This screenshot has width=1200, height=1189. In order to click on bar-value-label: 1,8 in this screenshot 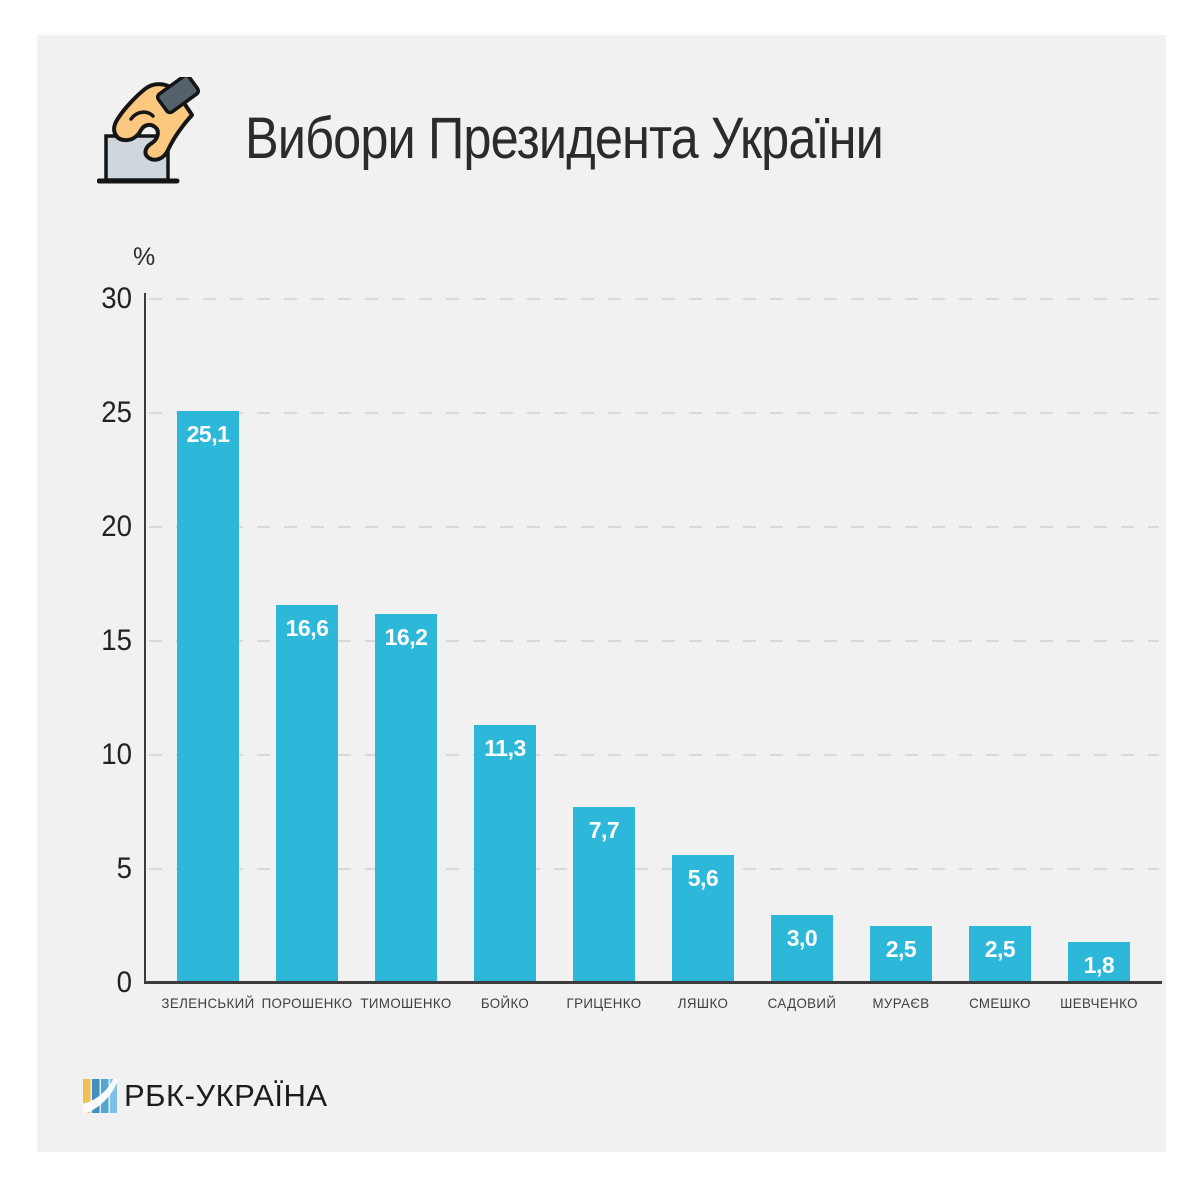, I will do `click(1099, 965)`.